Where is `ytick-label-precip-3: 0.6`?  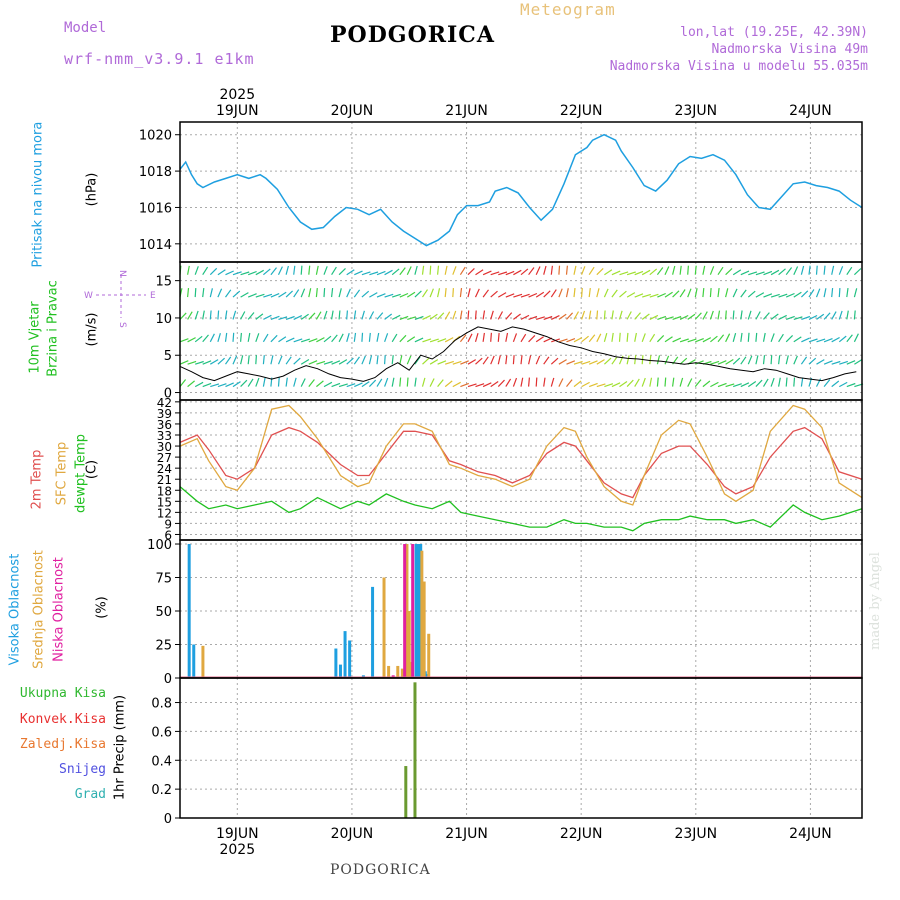 ytick-label-precip-3: 0.6 is located at coordinates (161, 732).